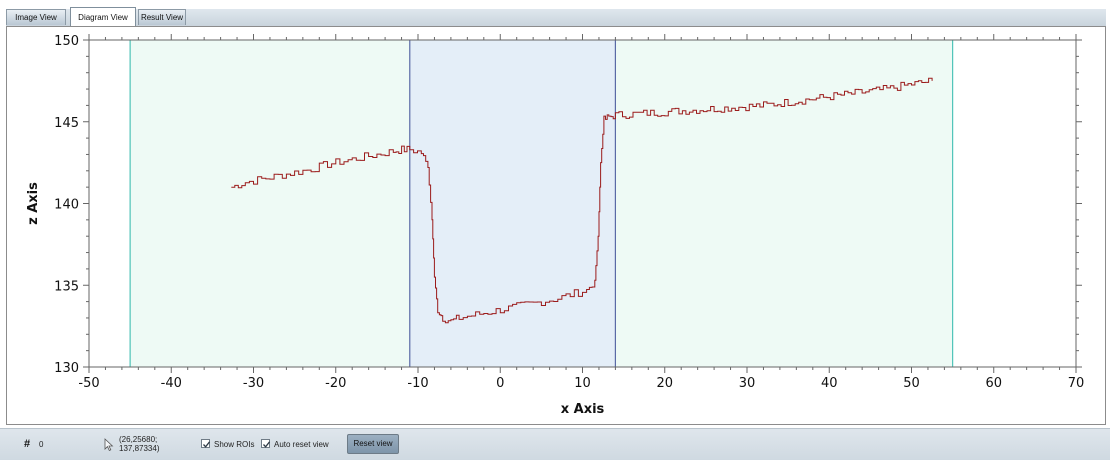 The width and height of the screenshot is (1110, 460). I want to click on x-tick-label: 0, so click(500, 383).